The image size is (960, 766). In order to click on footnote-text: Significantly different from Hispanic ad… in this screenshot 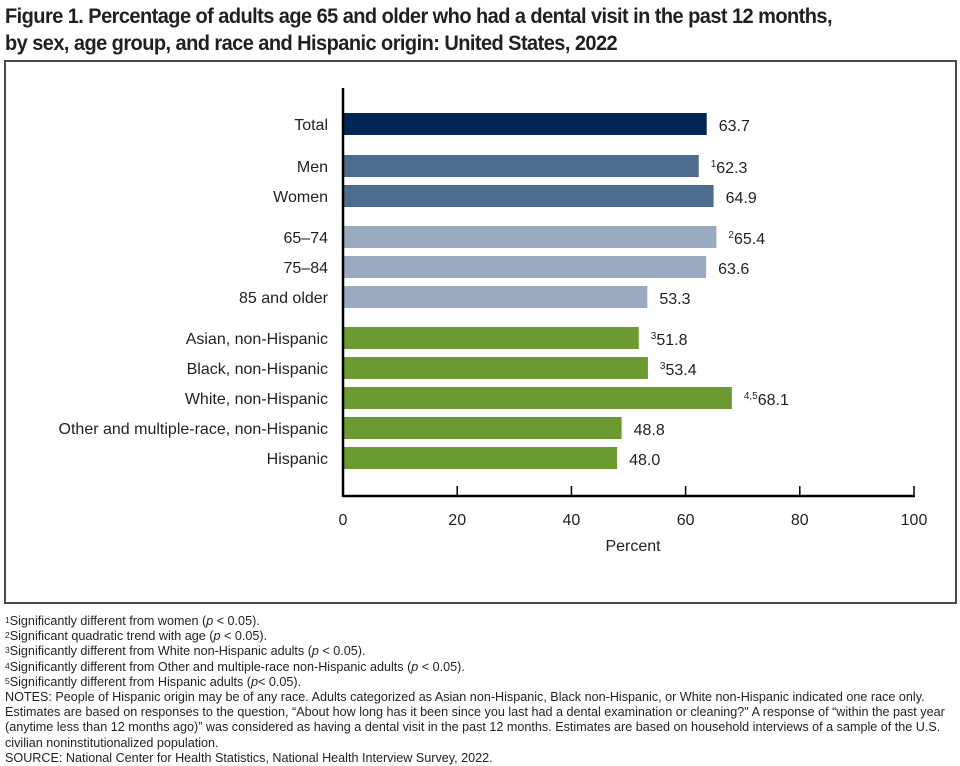, I will do `click(130, 681)`.